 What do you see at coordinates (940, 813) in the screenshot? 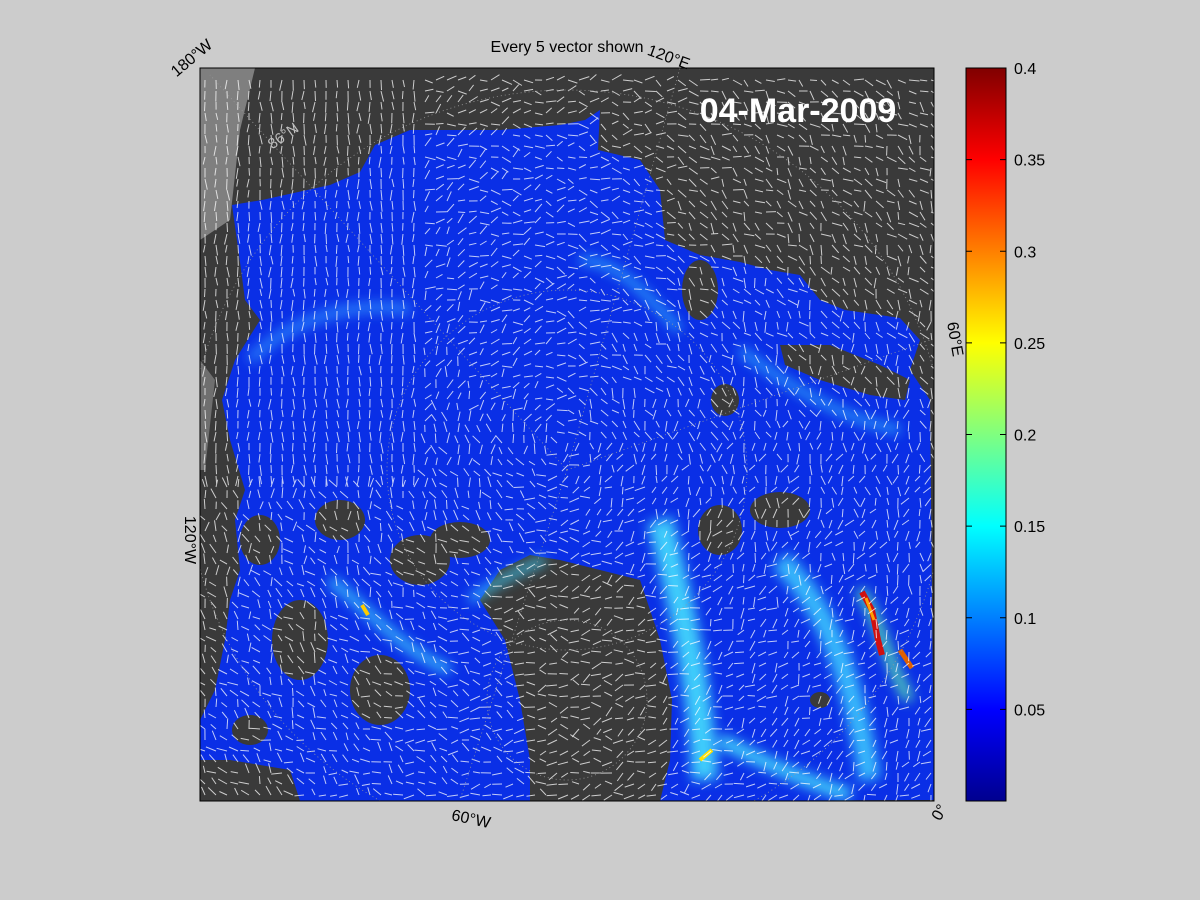
I see `lon-label-0: 0°` at bounding box center [940, 813].